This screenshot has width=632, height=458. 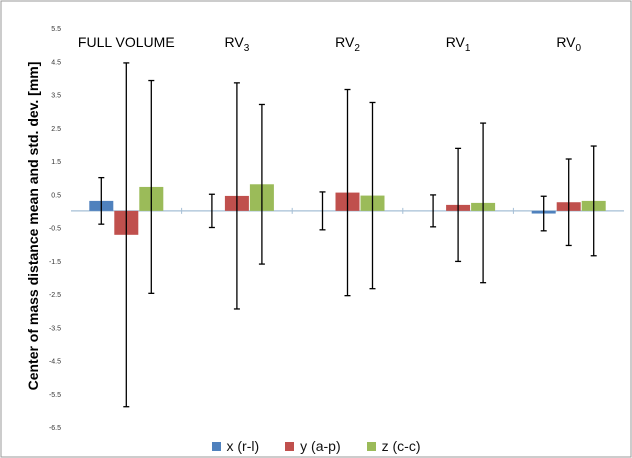 What do you see at coordinates (401, 446) in the screenshot?
I see `legend-label: z (c-c)` at bounding box center [401, 446].